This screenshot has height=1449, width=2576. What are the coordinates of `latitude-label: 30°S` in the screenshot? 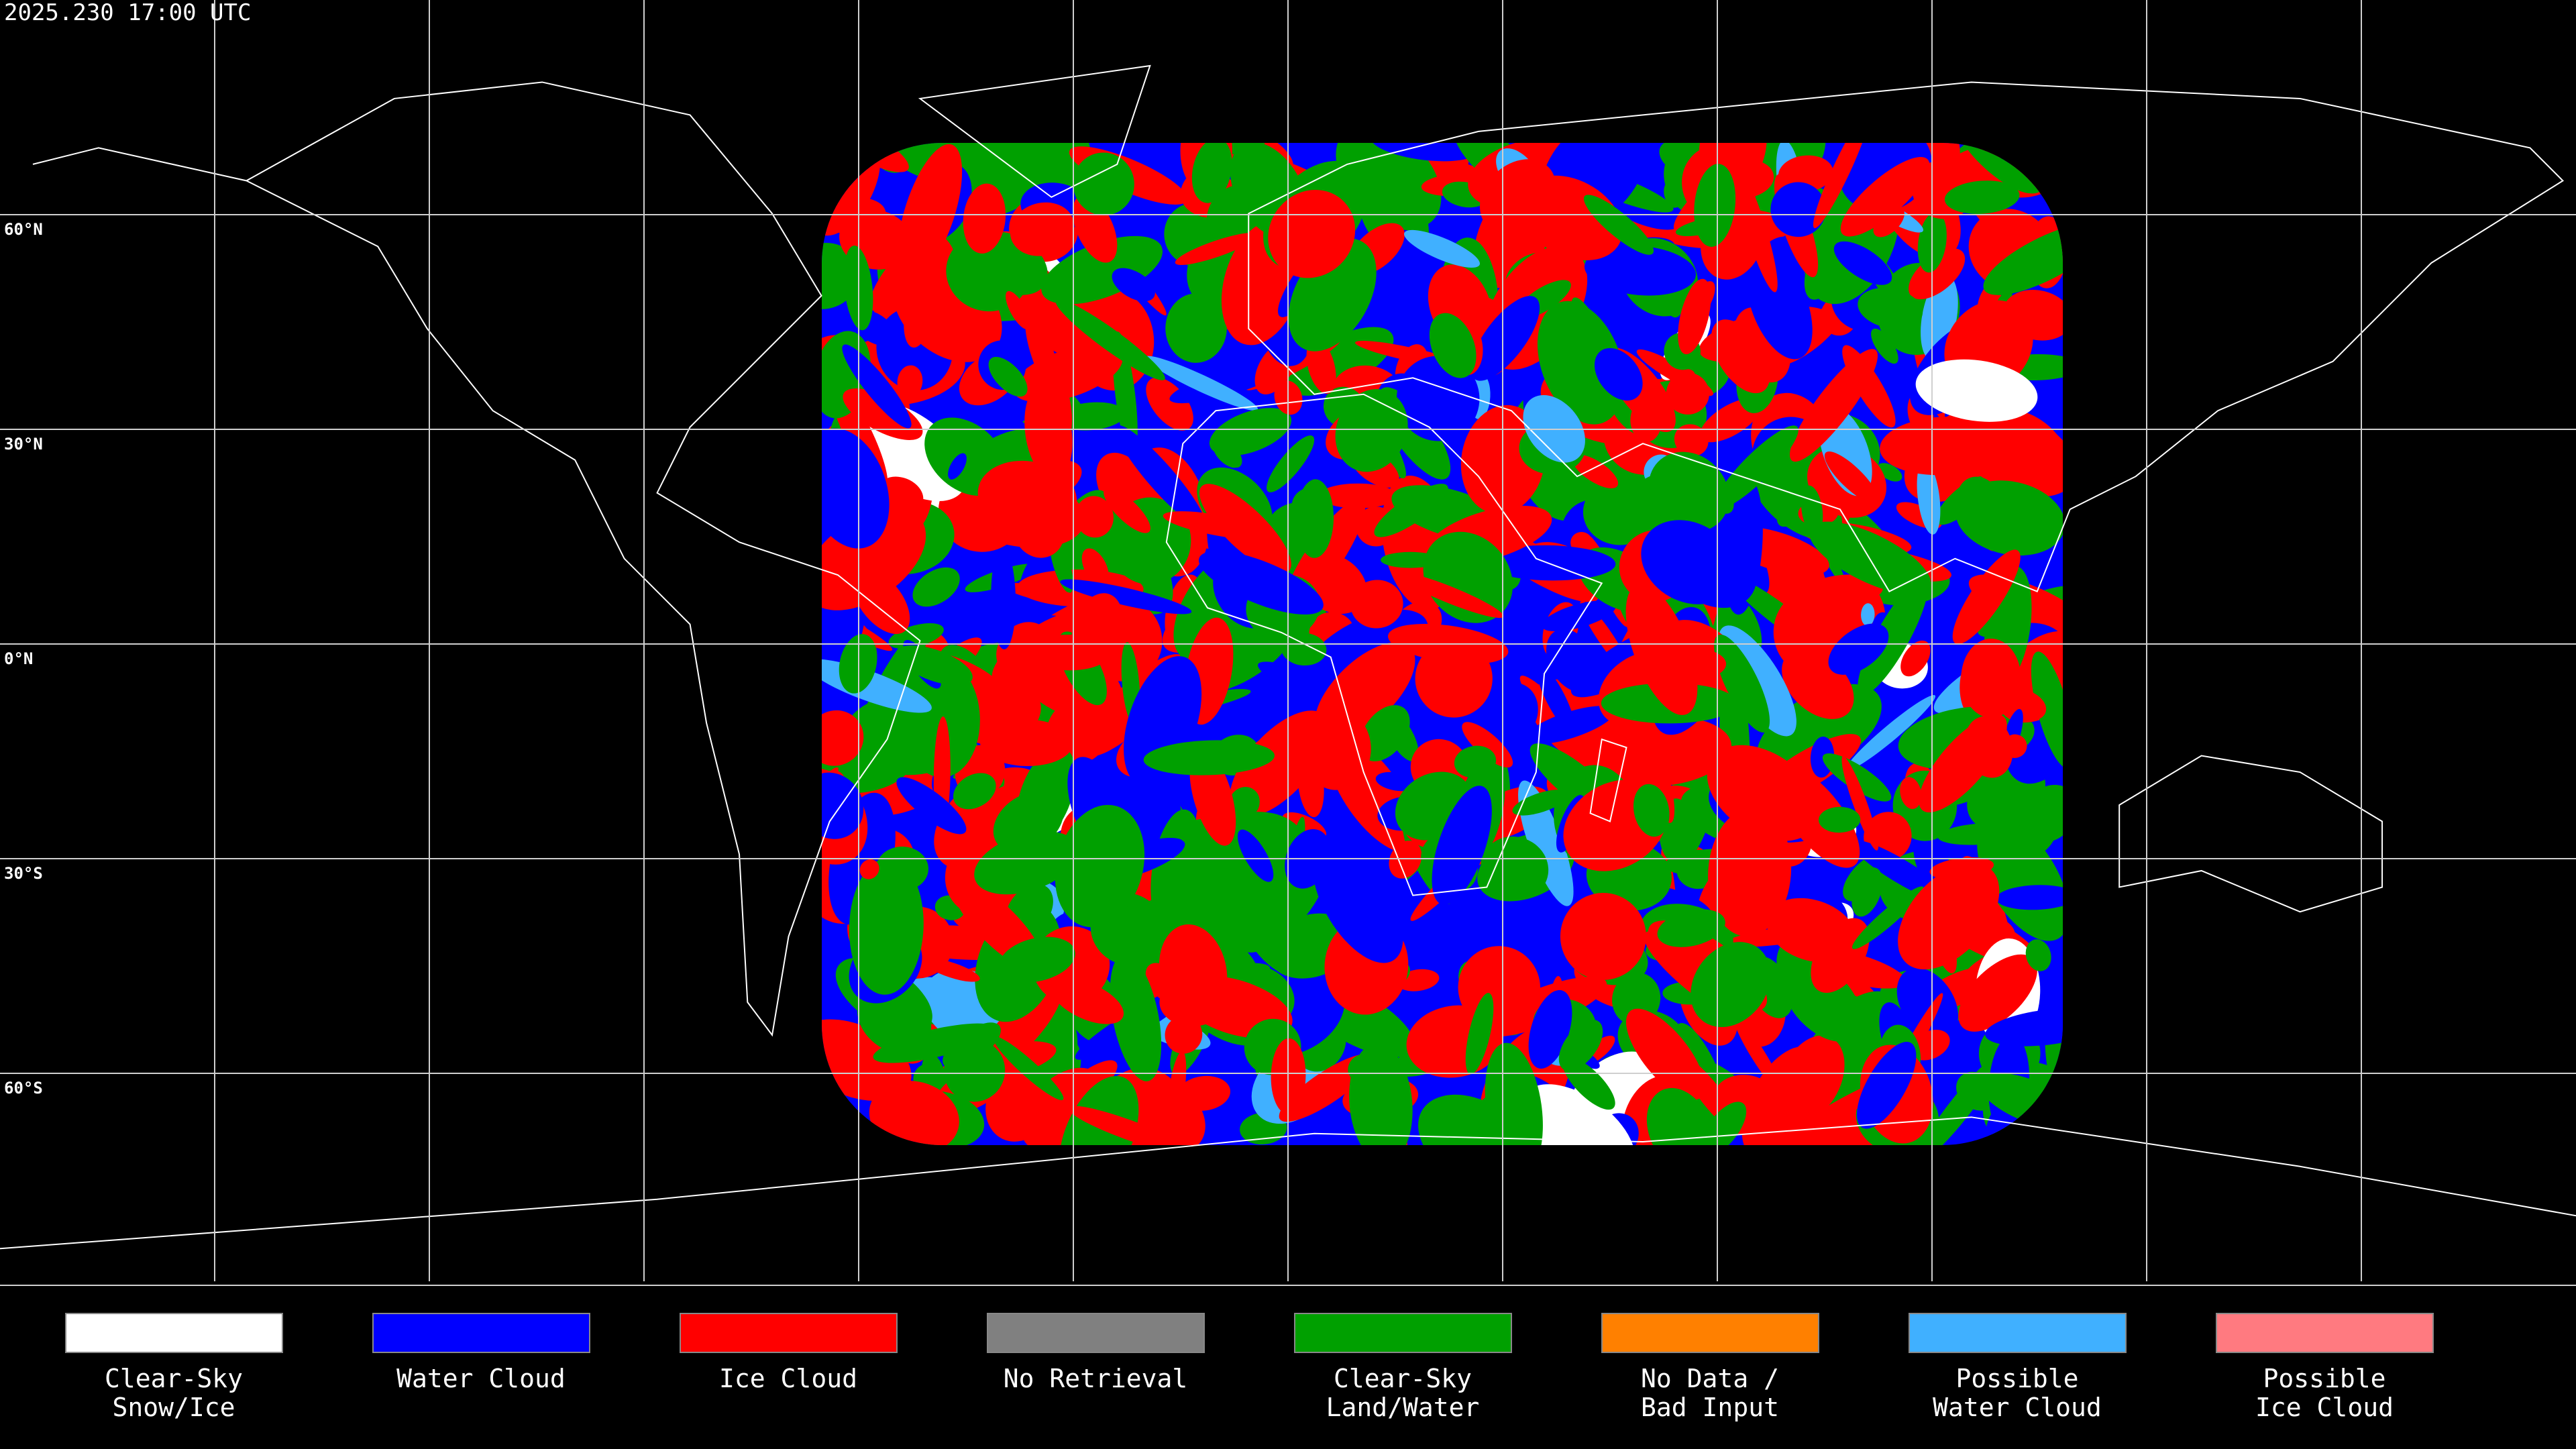 It's located at (23, 873).